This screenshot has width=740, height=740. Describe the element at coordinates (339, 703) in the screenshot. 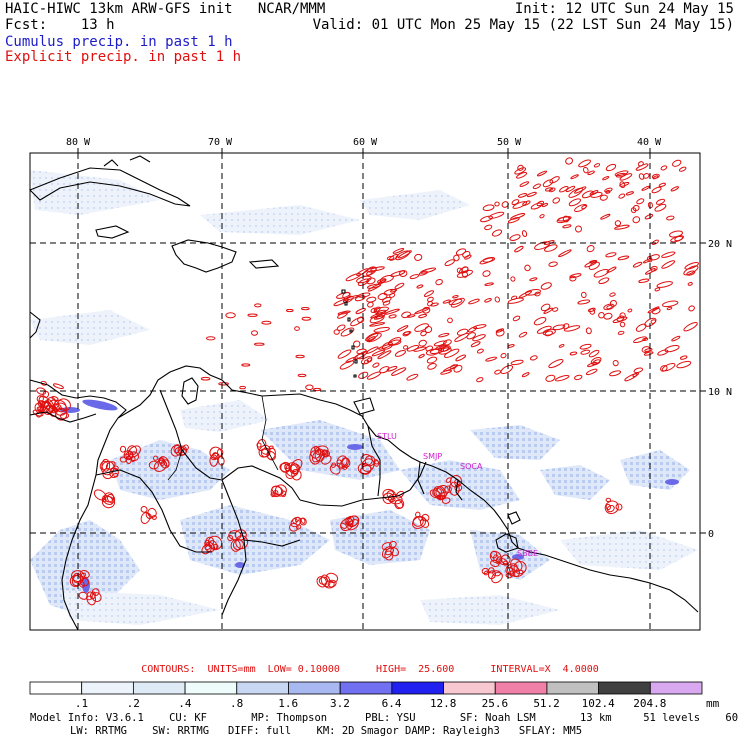

I see `colorbar-value: 3.2` at that location.